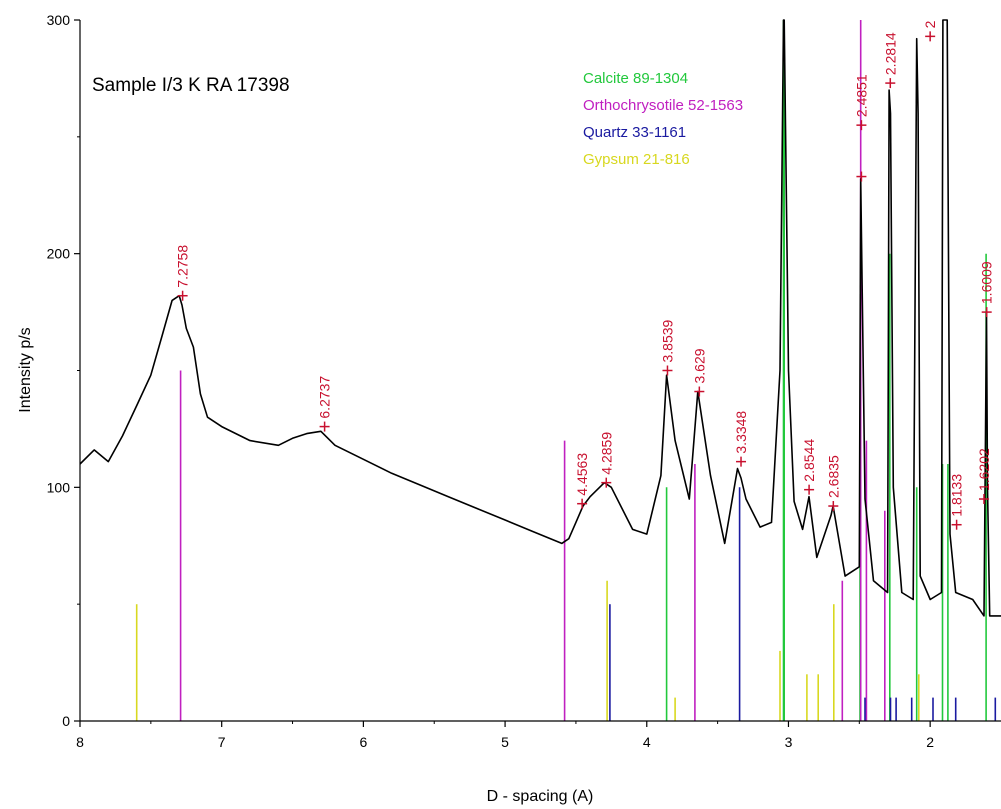  Describe the element at coordinates (63, 370) in the screenshot. I see `y-ticks: 0 100 200 300` at that location.